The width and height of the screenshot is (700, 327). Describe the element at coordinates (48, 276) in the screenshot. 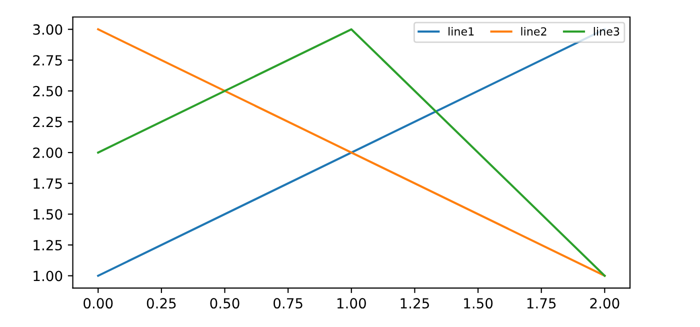

I see `y-tick-label: 1.00` at that location.